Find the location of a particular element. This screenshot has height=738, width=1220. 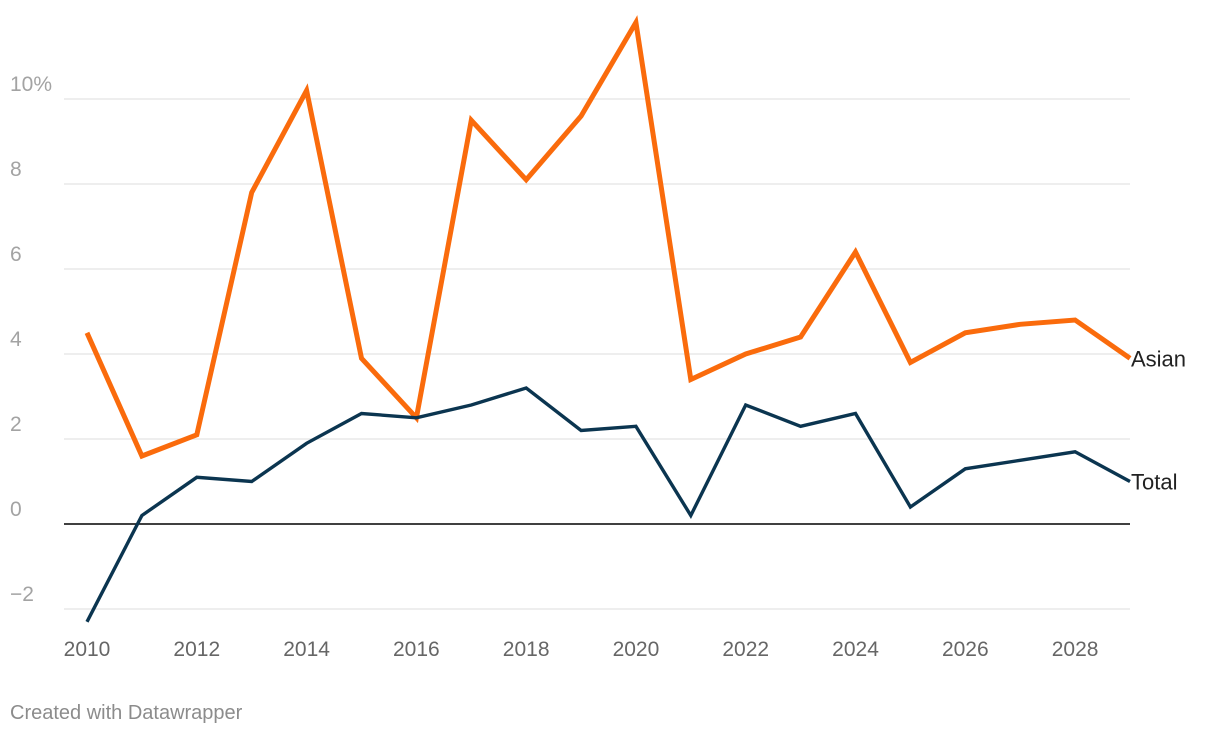

x-axis-tick-labels: 2010 2012 2014 2016 2018 2020 2022 2024 2026 2028 is located at coordinates (581, 649).